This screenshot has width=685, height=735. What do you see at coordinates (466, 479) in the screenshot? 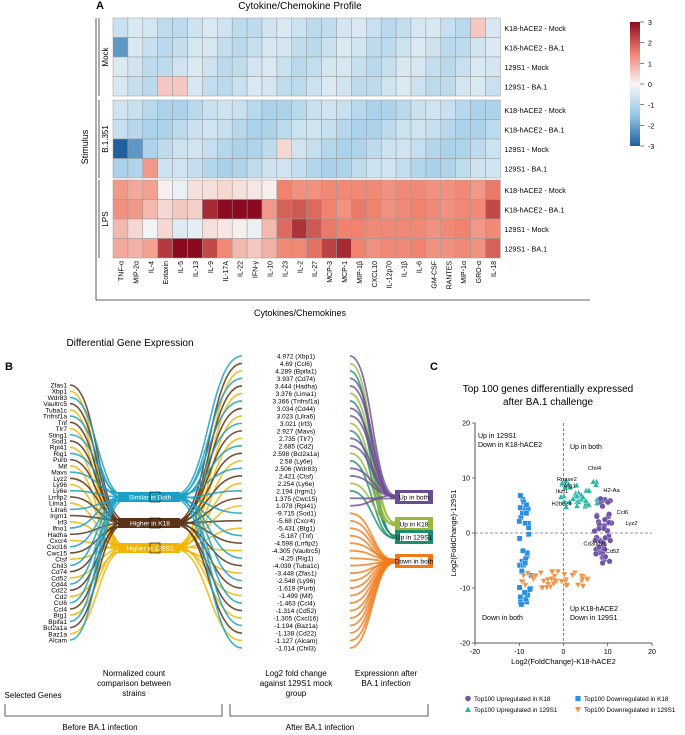
I see `y-tick-label: 10` at bounding box center [466, 479].